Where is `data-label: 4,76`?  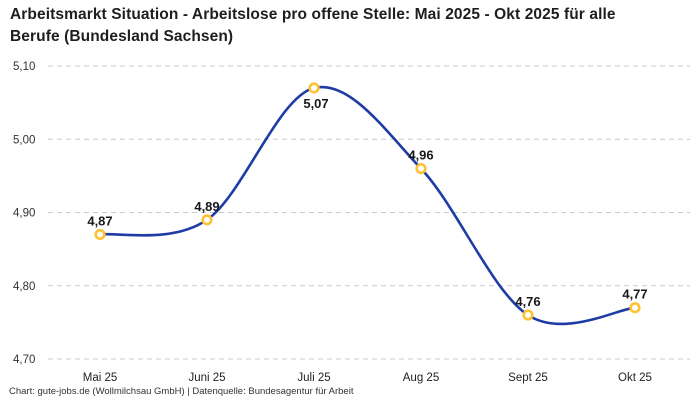
data-label: 4,76 is located at coordinates (527, 301).